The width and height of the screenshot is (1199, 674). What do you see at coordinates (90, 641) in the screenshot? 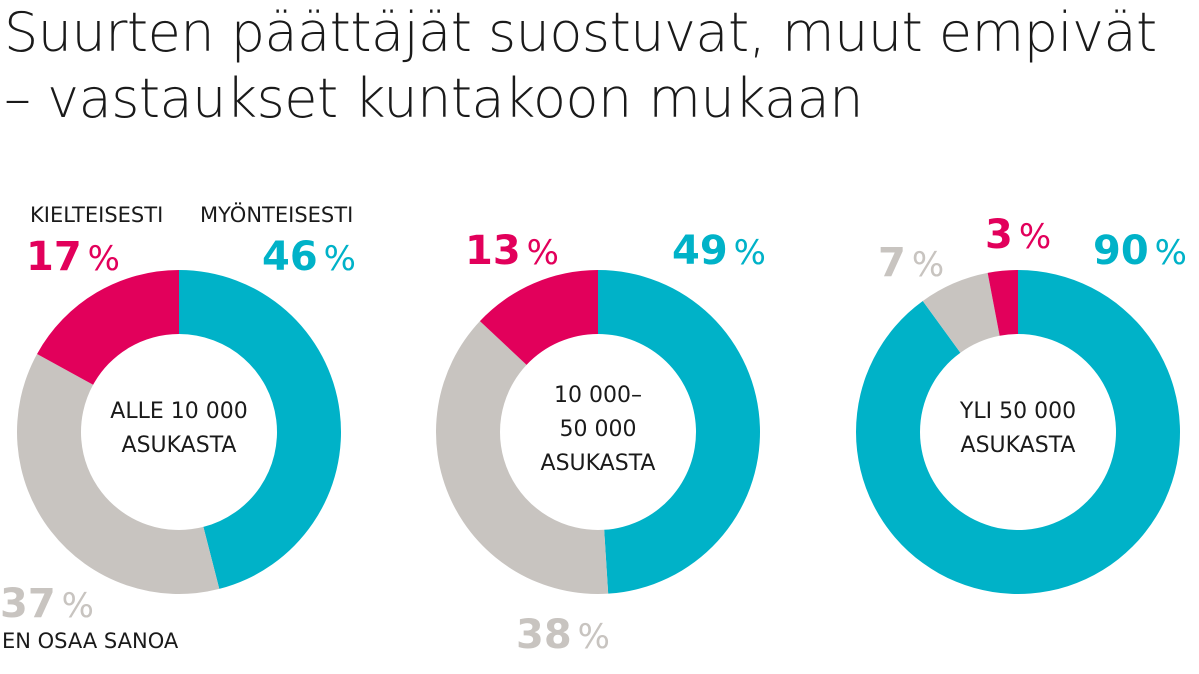
I see `label-dontknow: EN OSAA SANOA` at bounding box center [90, 641].